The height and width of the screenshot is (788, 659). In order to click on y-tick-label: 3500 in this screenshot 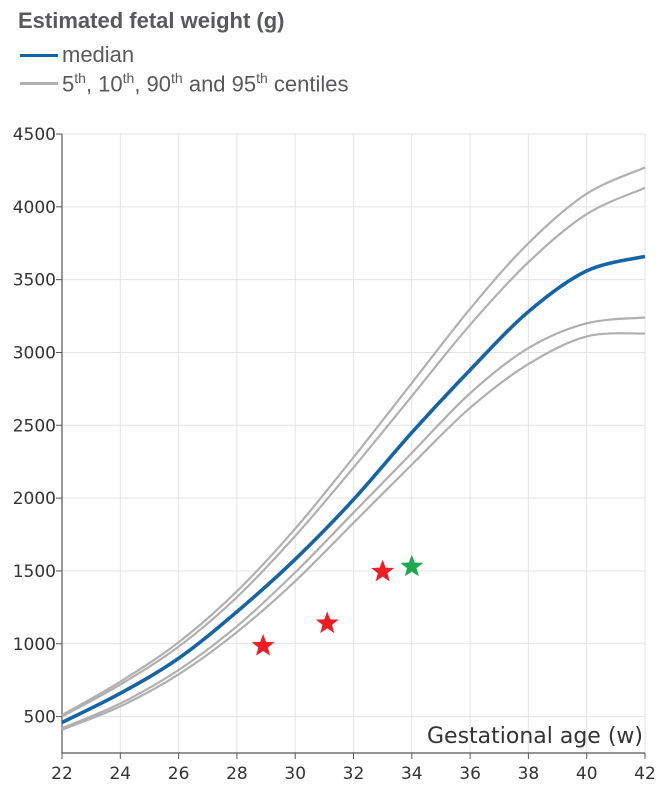, I will do `click(34, 281)`.